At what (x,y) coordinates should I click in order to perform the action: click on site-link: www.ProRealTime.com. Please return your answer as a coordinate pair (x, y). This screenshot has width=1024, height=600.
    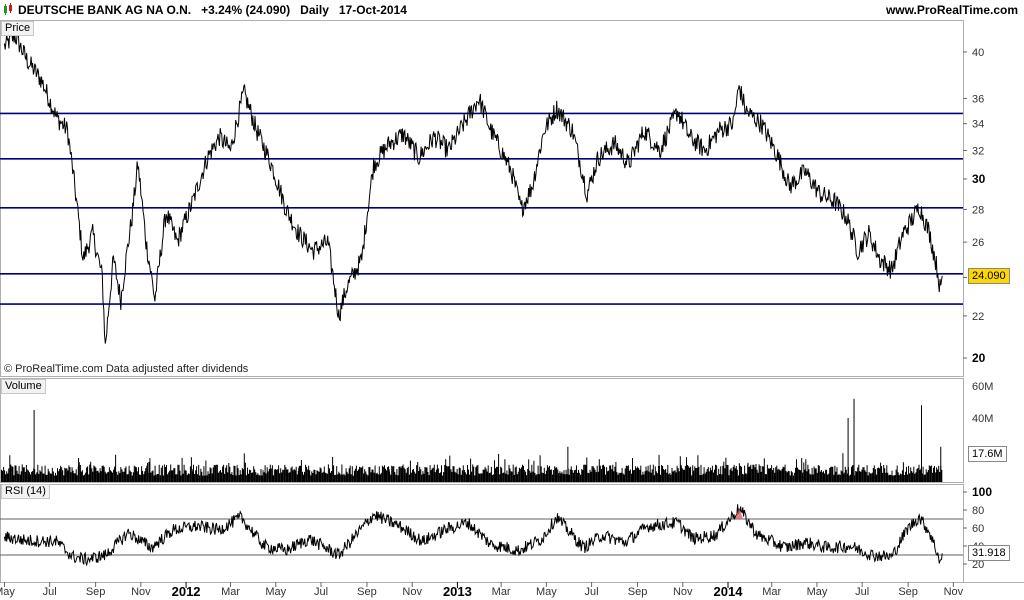
    Looking at the image, I should click on (951, 10).